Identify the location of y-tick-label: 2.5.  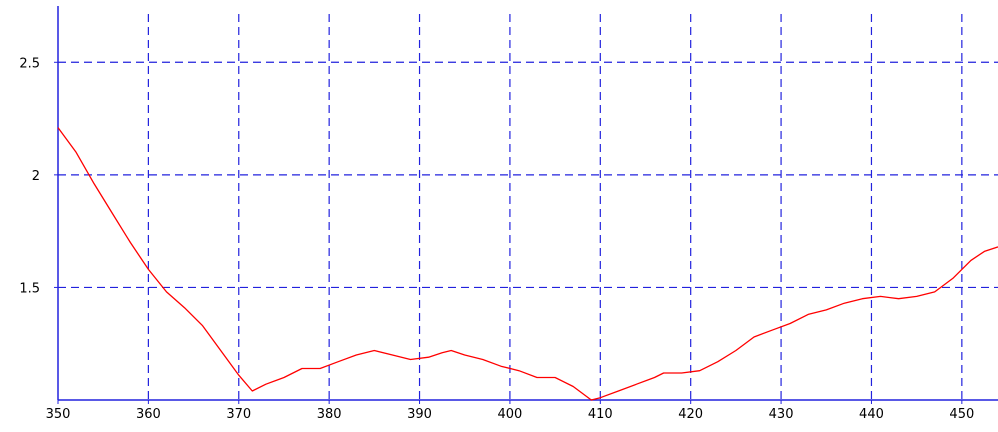
(29, 63).